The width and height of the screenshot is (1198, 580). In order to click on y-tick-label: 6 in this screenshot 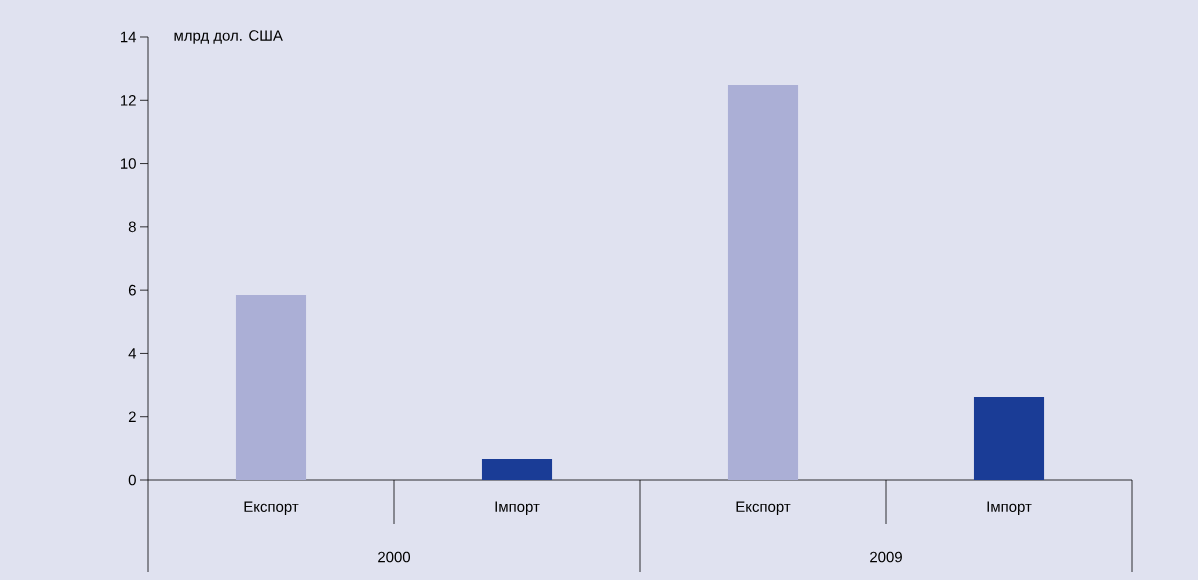, I will do `click(132, 290)`.